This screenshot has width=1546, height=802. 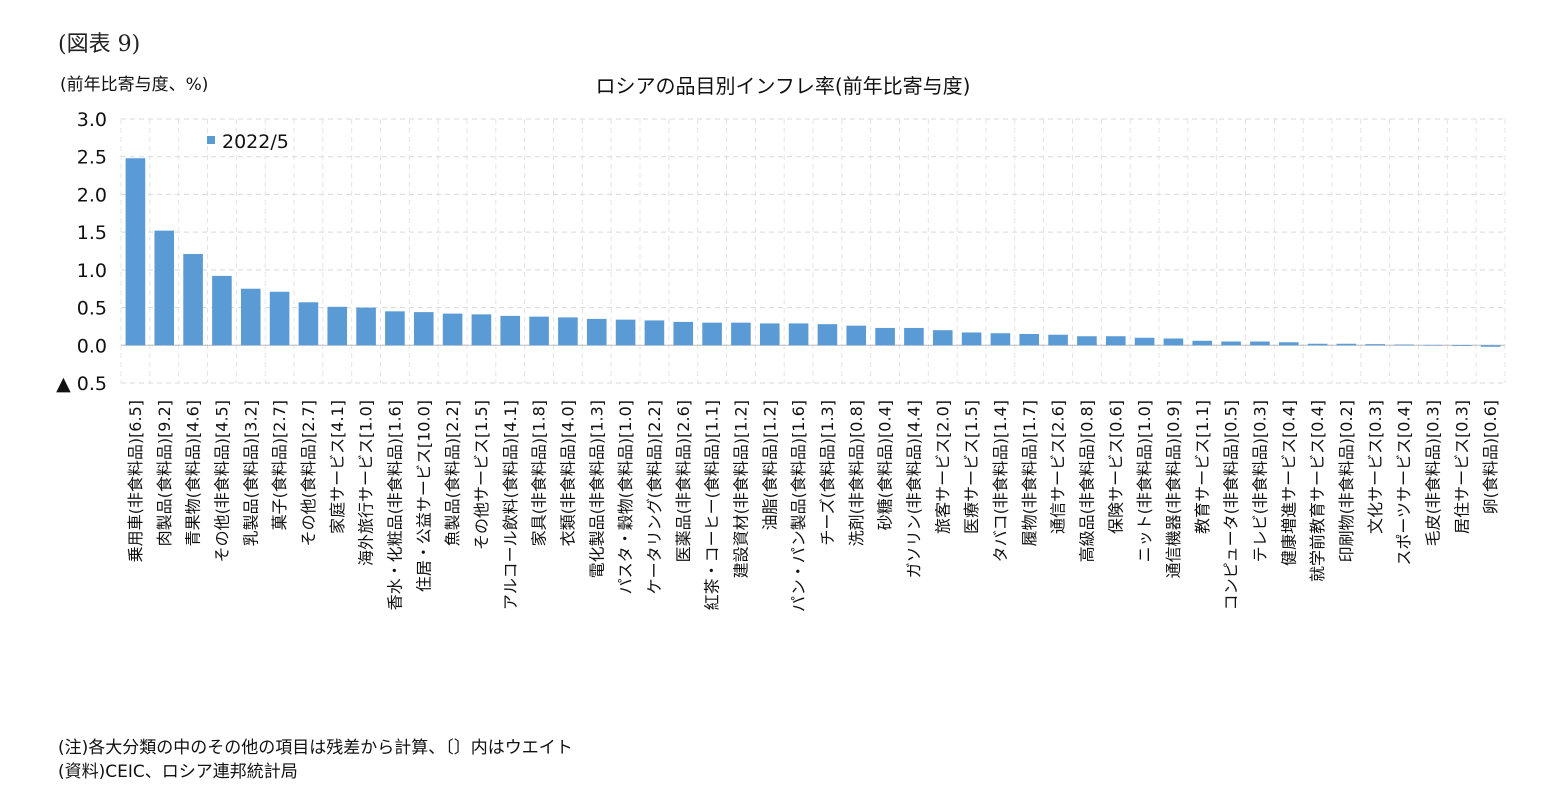 What do you see at coordinates (308, 473) in the screenshot?
I see `x-category-label: その他(食料品)[2.7]` at bounding box center [308, 473].